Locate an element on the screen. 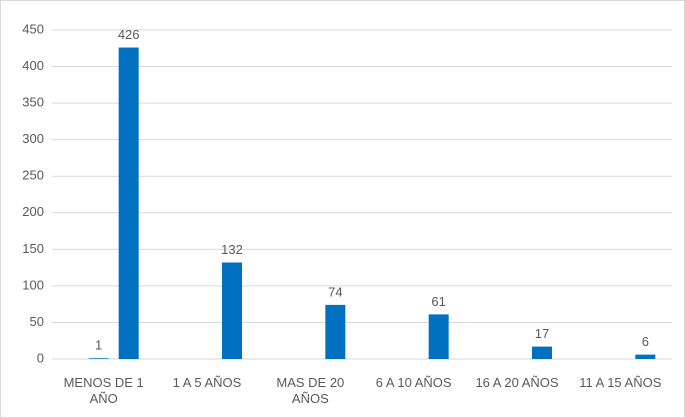 This screenshot has width=685, height=418. y-tick-label: 150 is located at coordinates (33, 248).